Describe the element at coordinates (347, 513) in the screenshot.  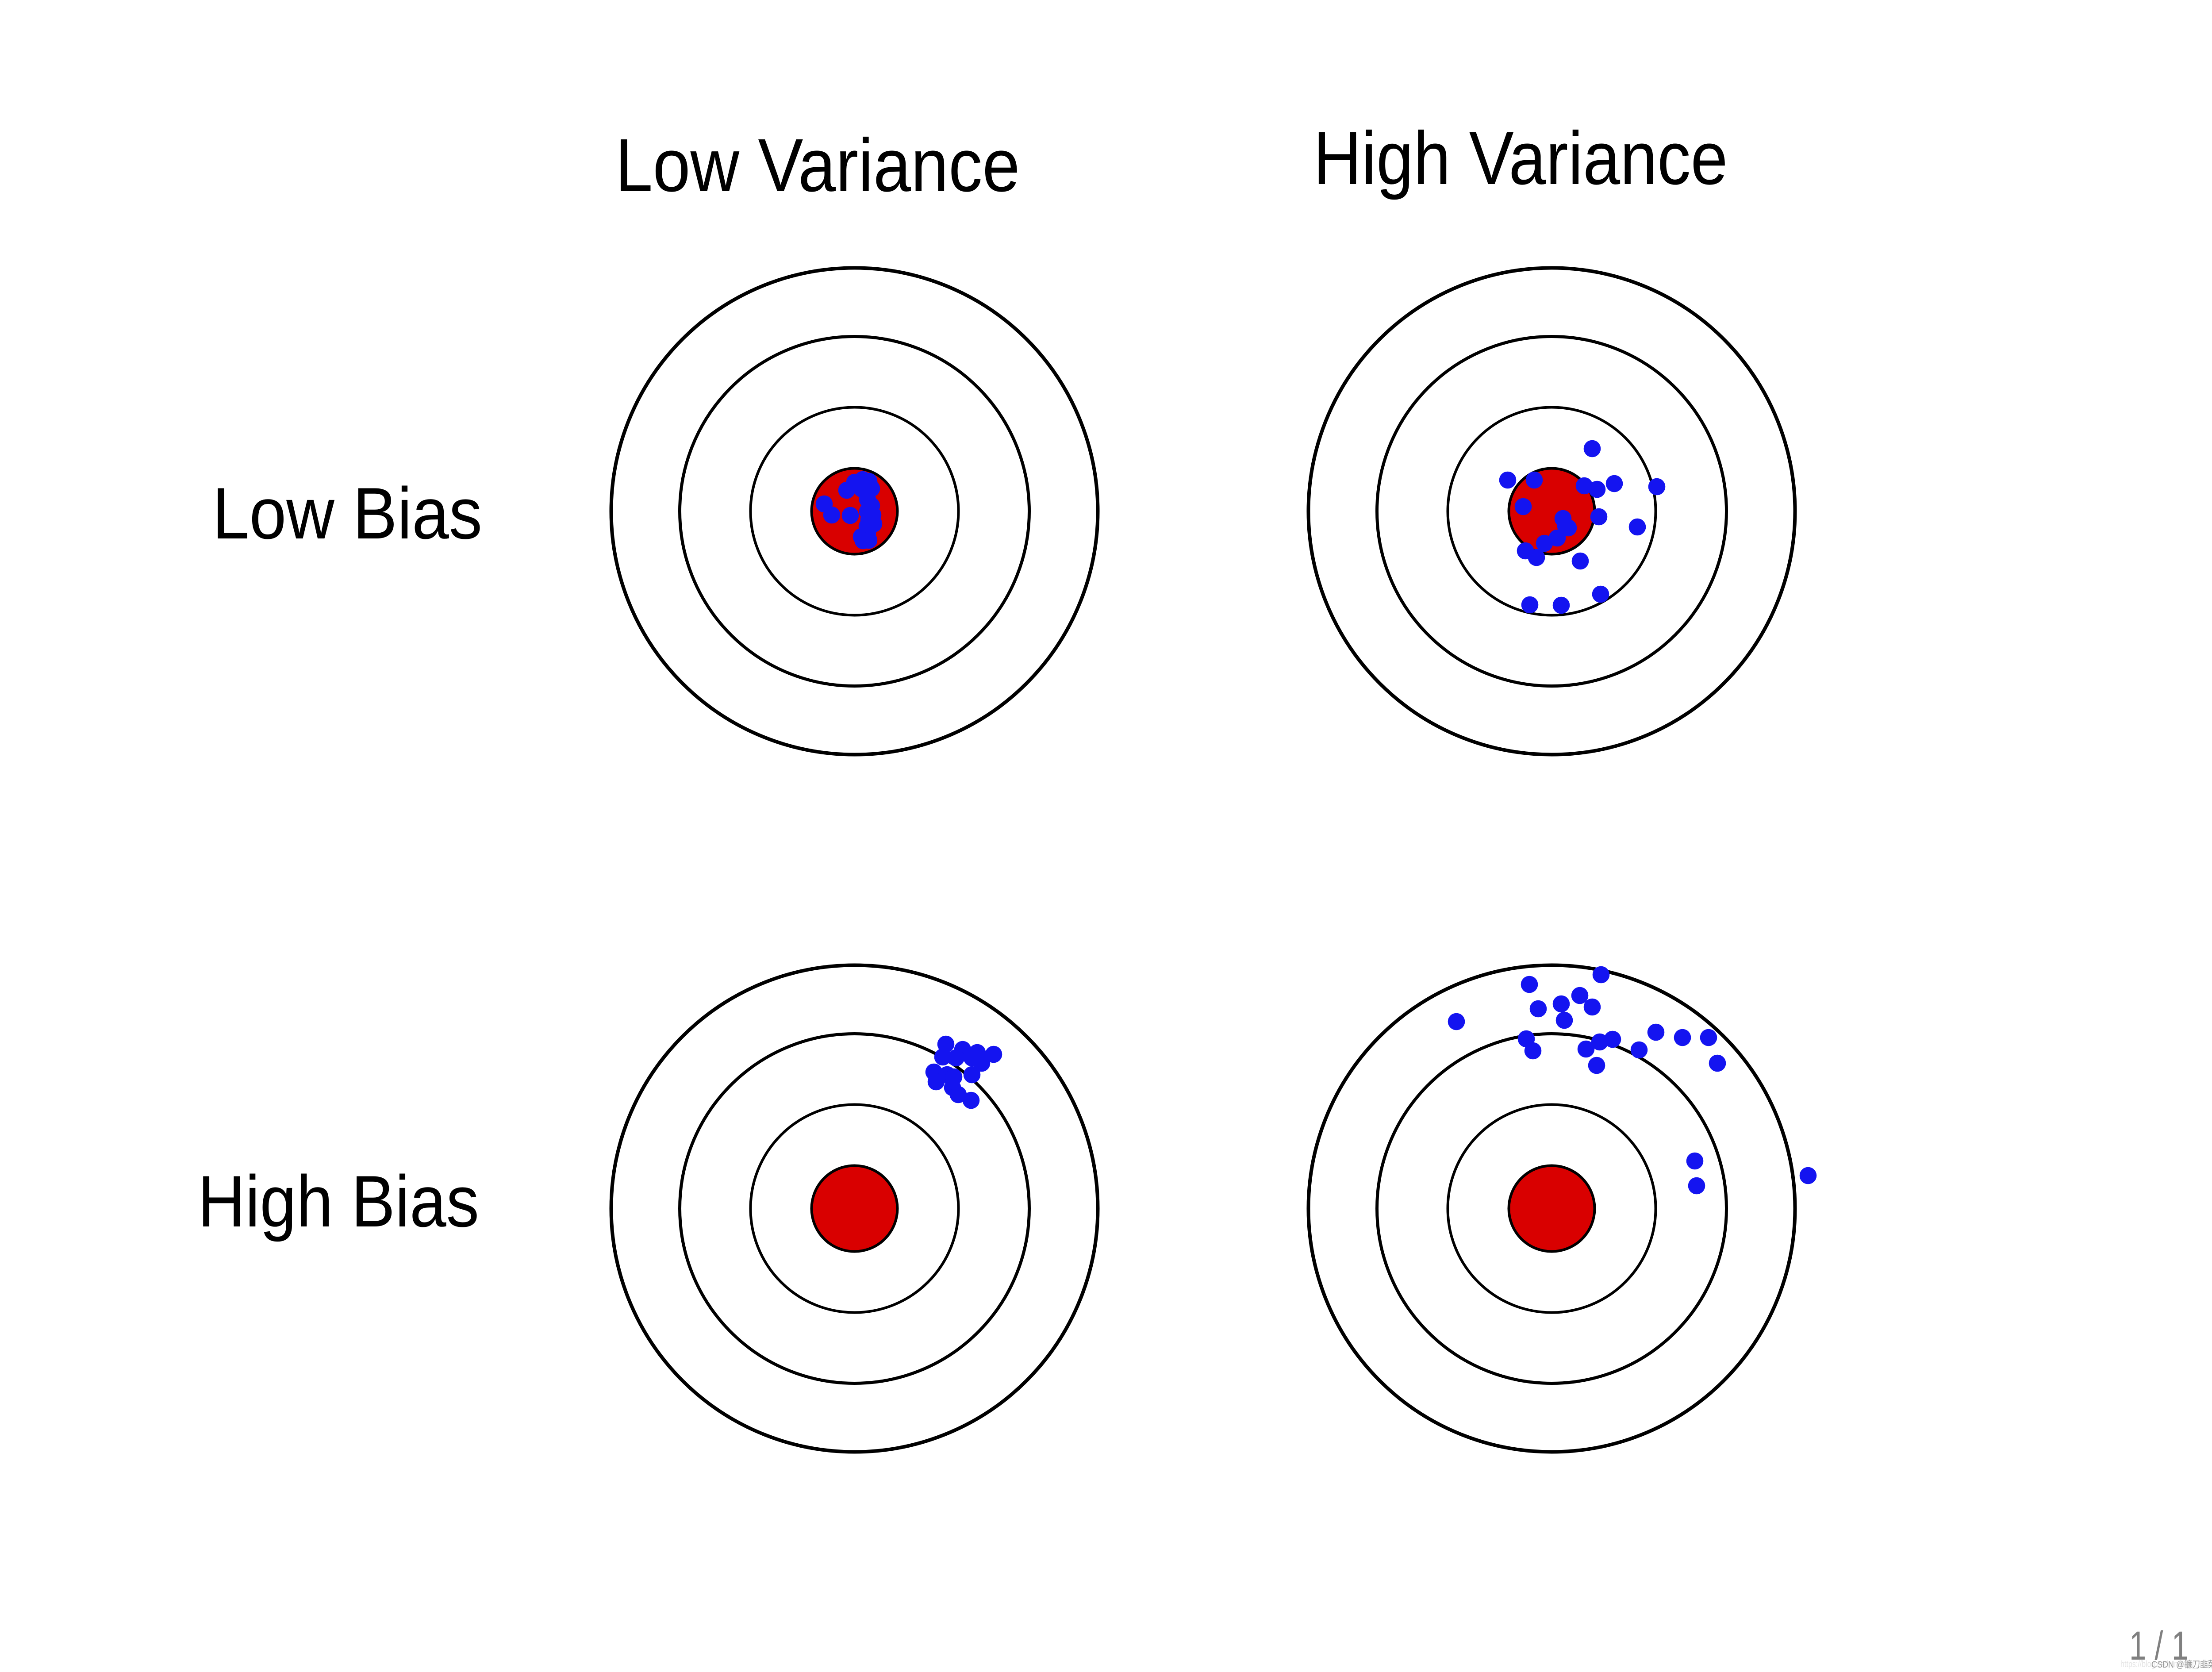
I see `svg-text: Low Bias` at that location.